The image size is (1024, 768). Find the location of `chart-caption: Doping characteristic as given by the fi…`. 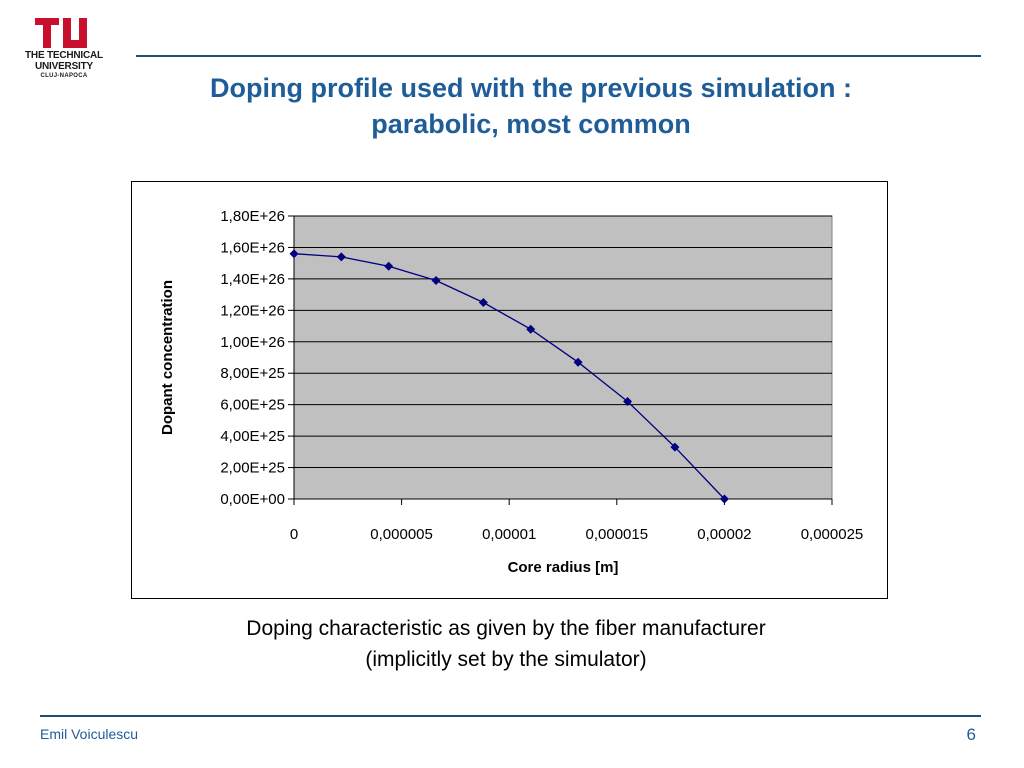

chart-caption: Doping characteristic as given by the fi… is located at coordinates (506, 644).